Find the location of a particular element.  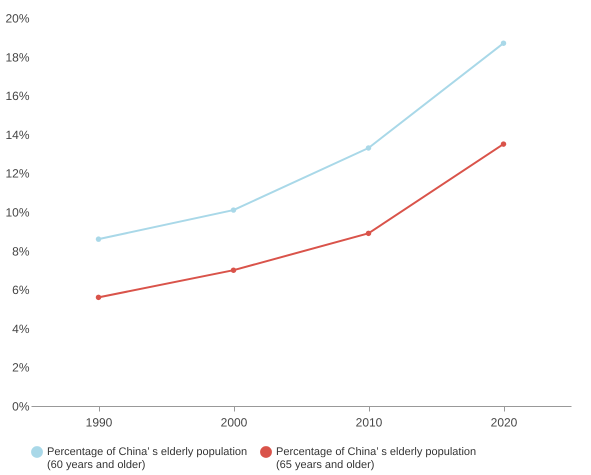

y-tick-label: 18% is located at coordinates (17, 57).